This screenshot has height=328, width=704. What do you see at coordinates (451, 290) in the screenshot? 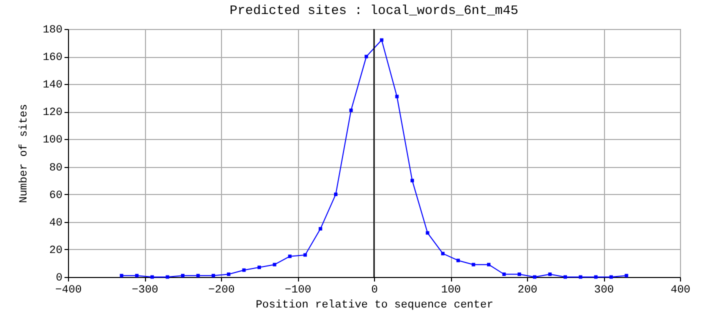
I see `x-tick-label: 100` at bounding box center [451, 290].